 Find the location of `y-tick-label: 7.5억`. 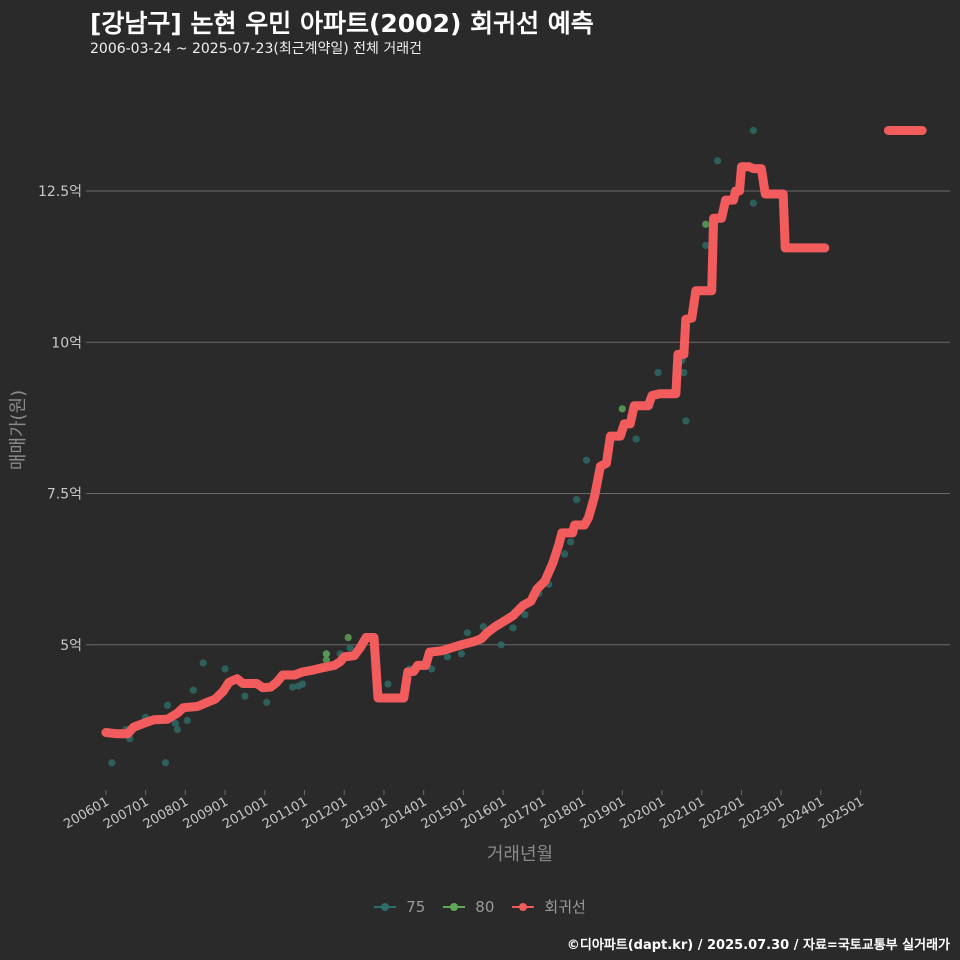

y-tick-label: 7.5억 is located at coordinates (64, 495).